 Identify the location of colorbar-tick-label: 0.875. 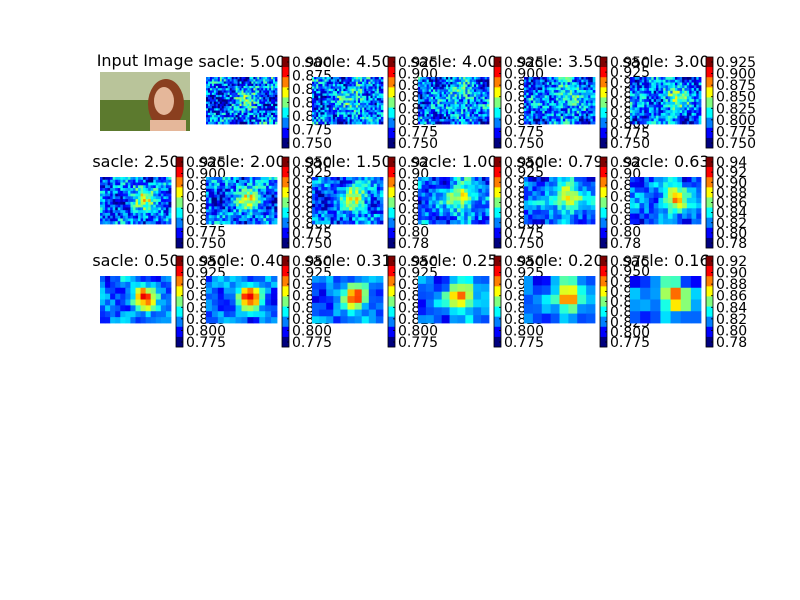
(736, 86).